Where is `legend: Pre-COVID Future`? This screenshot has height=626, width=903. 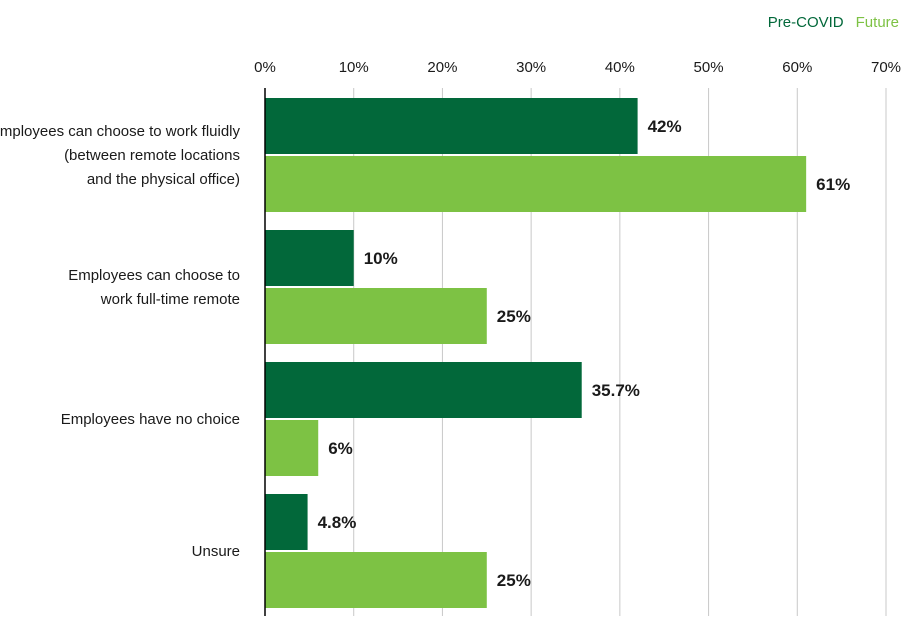
legend: Pre-COVID Future is located at coordinates (833, 22).